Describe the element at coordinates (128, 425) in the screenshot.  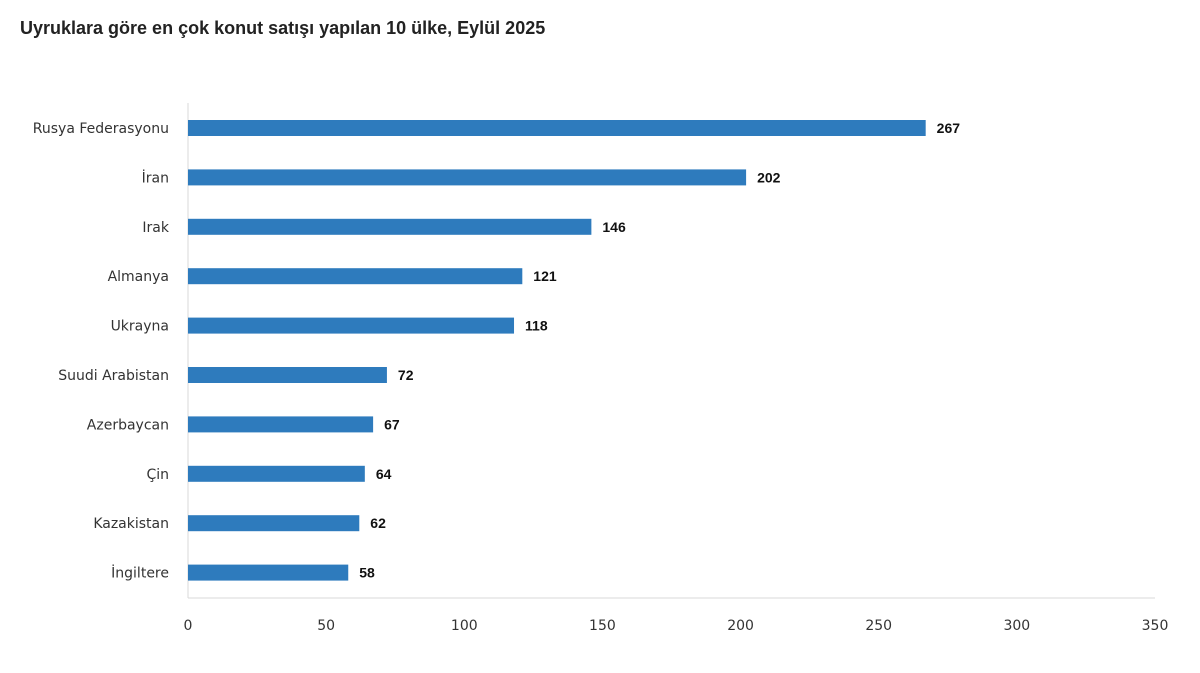
I see `category-label: Azerbaycan` at that location.